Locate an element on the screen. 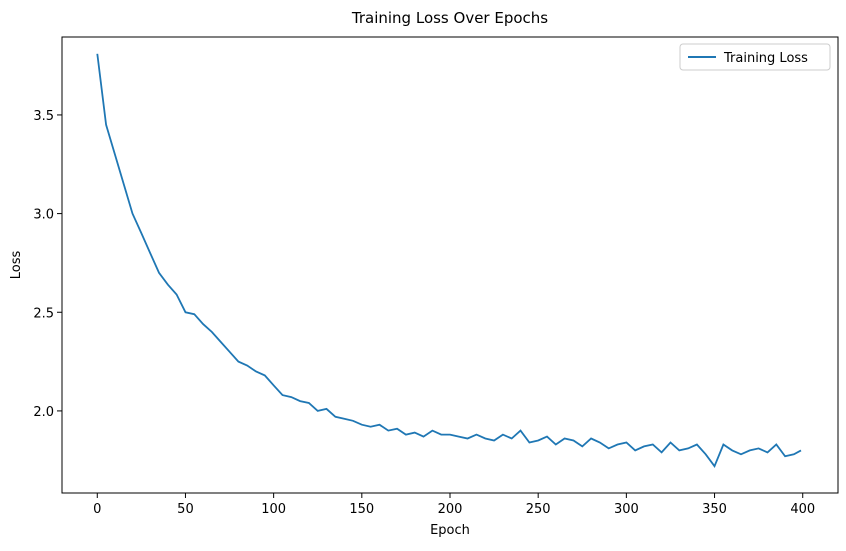  x-tick-label: 300 is located at coordinates (626, 509).